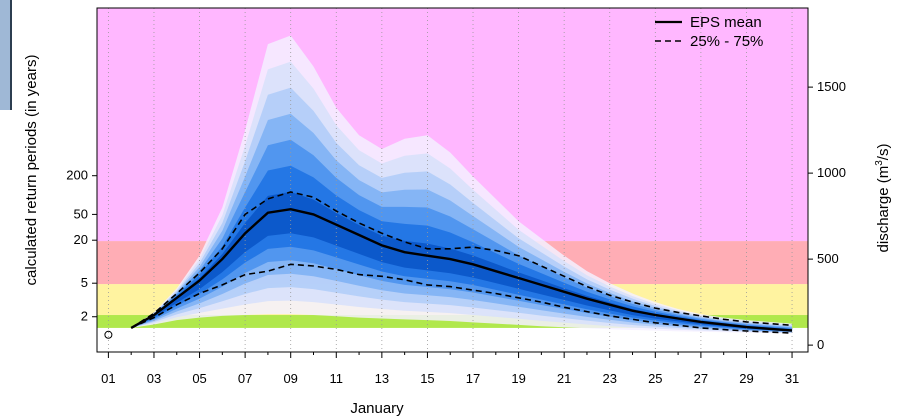 The image size is (897, 420). I want to click on right-axis-label-prefix: discharge (m, so click(883, 209).